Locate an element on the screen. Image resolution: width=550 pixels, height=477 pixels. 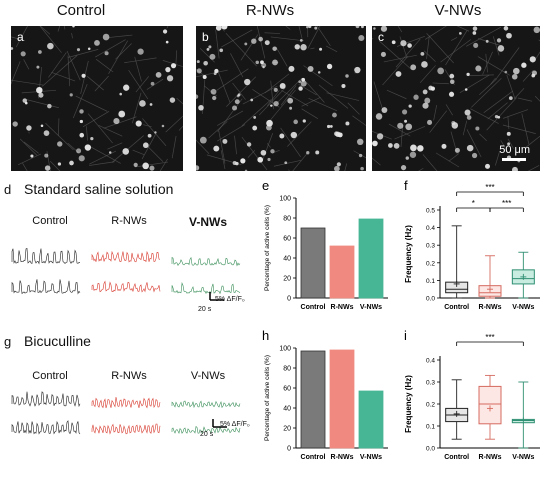
bar-r-nws is located at coordinates (342, 272).